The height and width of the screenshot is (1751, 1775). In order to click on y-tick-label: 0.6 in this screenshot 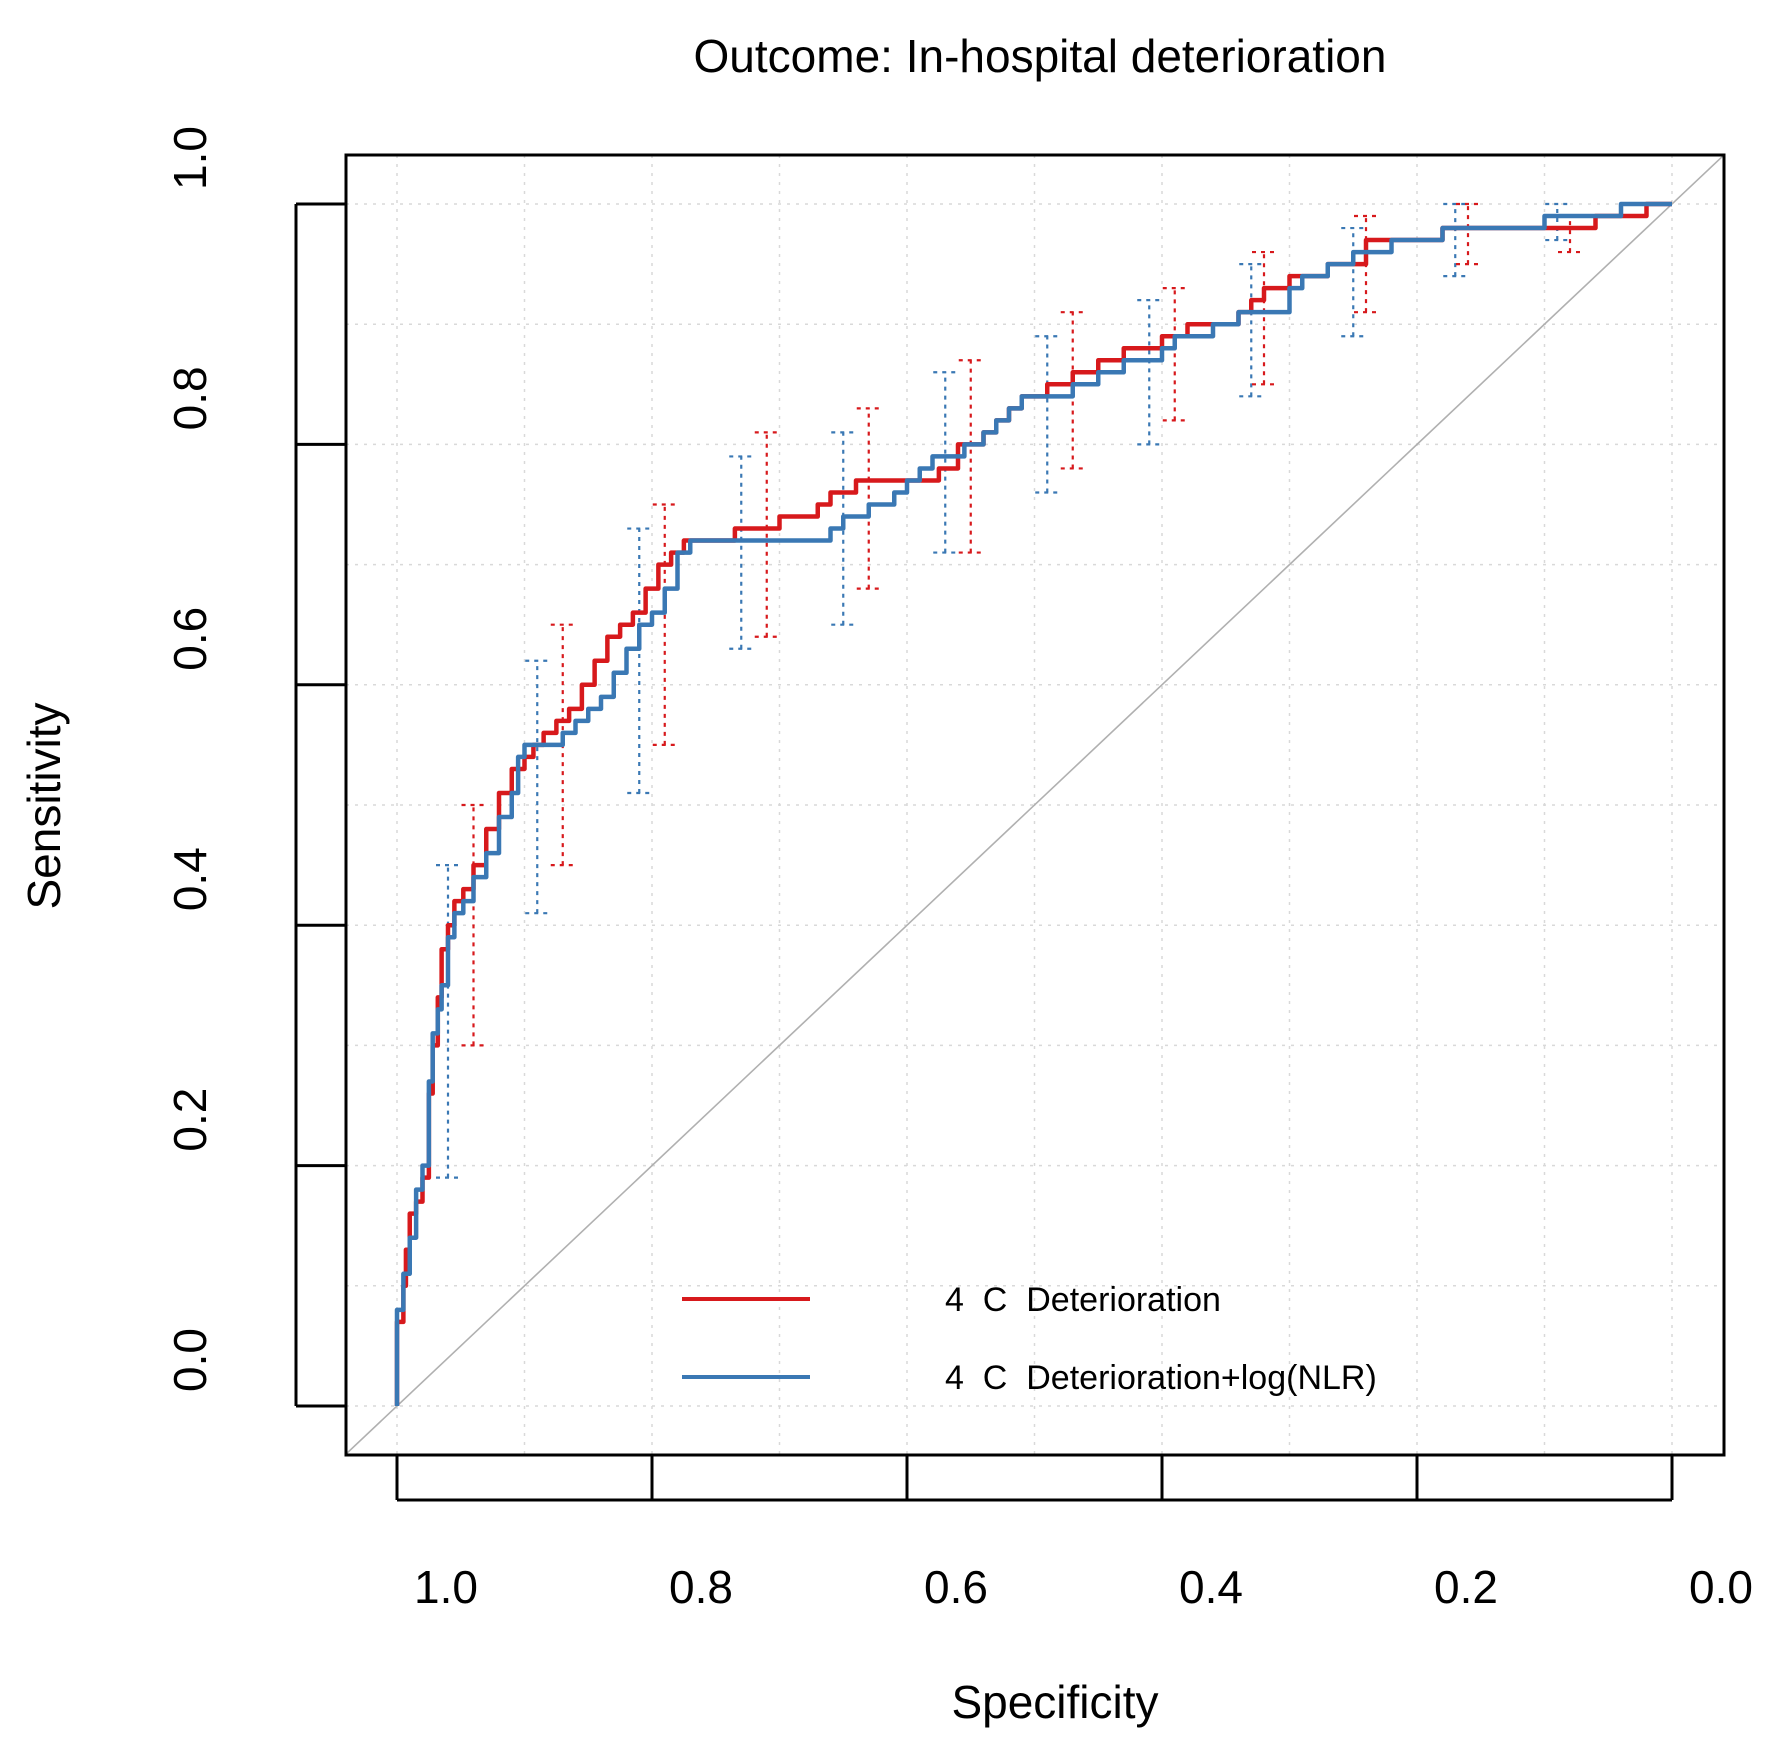, I will do `click(190, 639)`.